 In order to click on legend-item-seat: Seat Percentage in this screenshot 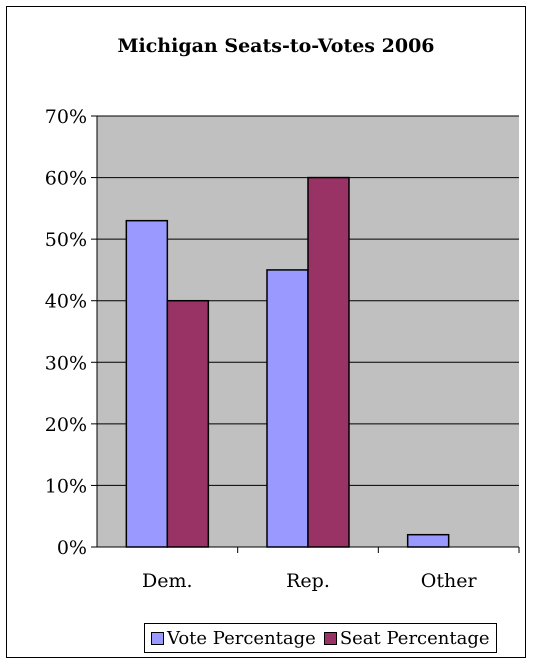, I will do `click(406, 638)`.